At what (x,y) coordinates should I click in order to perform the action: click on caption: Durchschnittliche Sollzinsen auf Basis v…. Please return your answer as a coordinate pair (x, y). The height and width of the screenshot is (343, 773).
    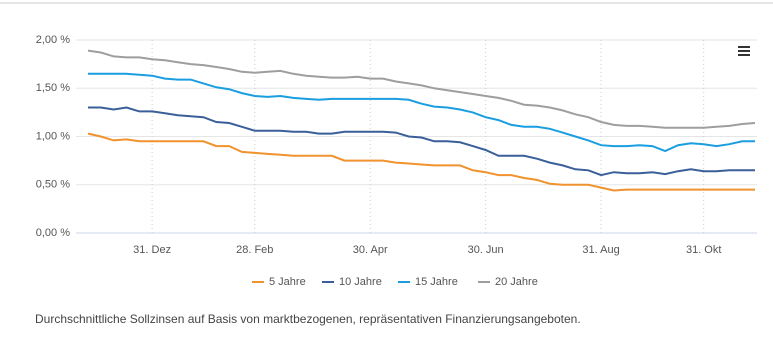
    Looking at the image, I should click on (308, 319).